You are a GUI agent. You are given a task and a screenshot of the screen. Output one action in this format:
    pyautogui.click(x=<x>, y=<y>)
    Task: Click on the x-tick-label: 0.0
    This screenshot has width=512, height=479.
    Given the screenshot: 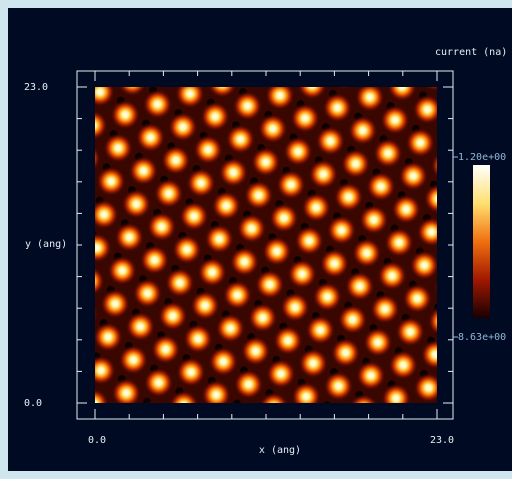 What is the action you would take?
    pyautogui.click(x=97, y=440)
    